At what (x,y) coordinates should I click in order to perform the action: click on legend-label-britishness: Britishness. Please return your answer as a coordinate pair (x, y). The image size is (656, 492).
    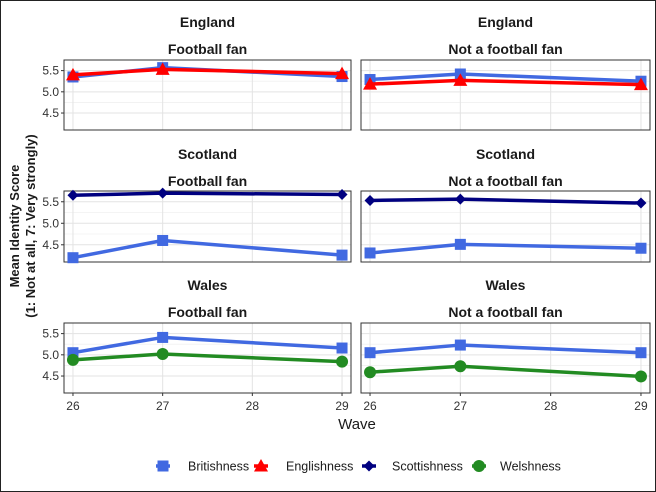
    Looking at the image, I should click on (218, 467).